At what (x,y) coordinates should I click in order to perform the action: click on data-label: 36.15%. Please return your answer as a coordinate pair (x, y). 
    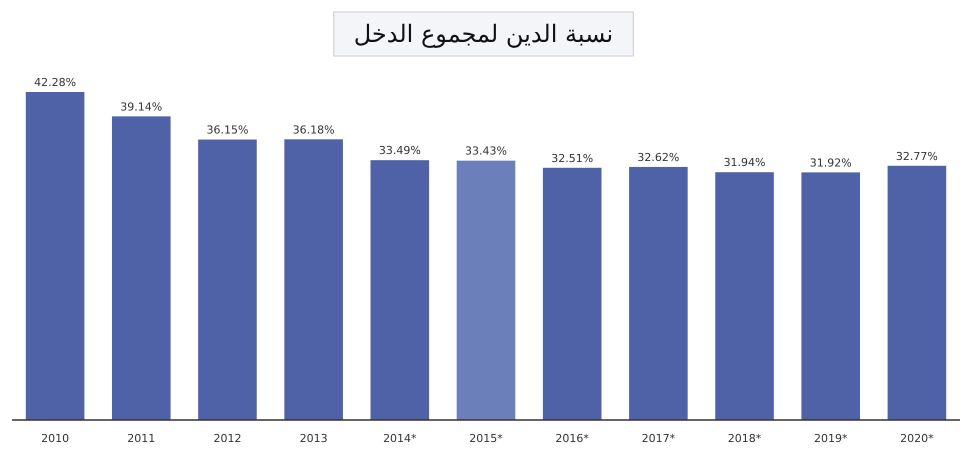
    Looking at the image, I should click on (227, 130).